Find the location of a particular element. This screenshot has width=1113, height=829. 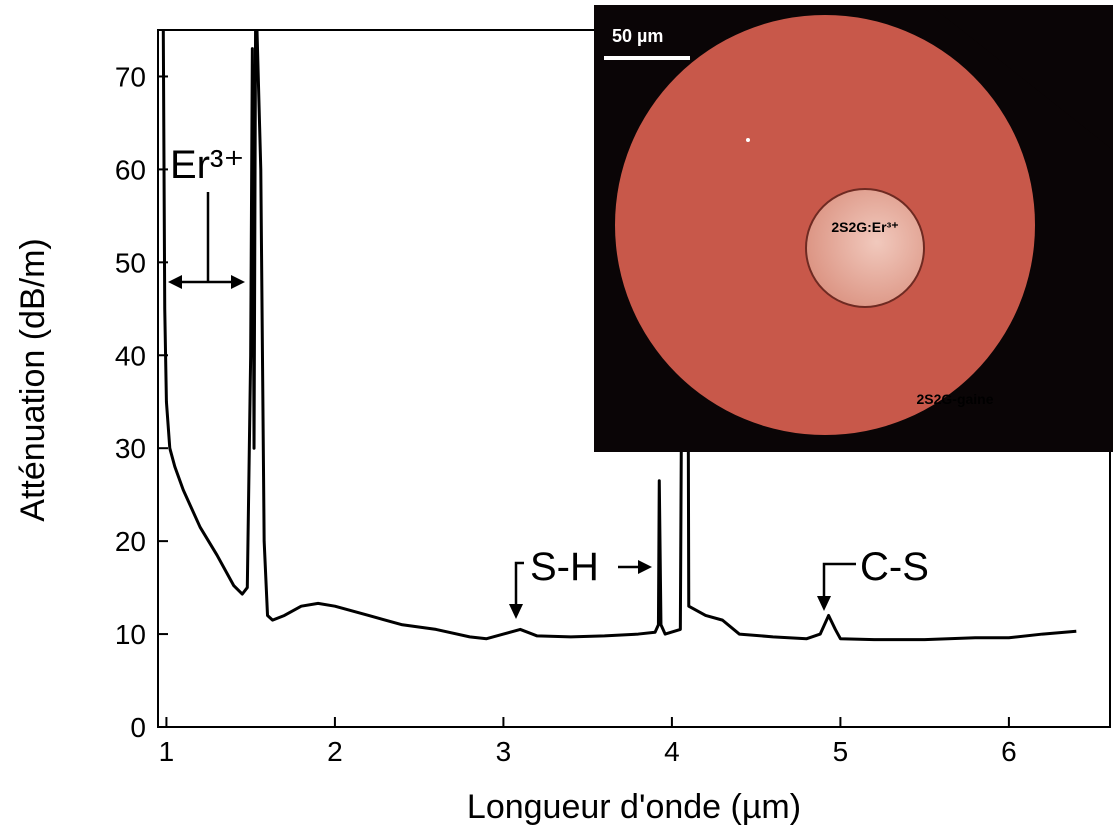

x-tick-label: 4 is located at coordinates (672, 751).